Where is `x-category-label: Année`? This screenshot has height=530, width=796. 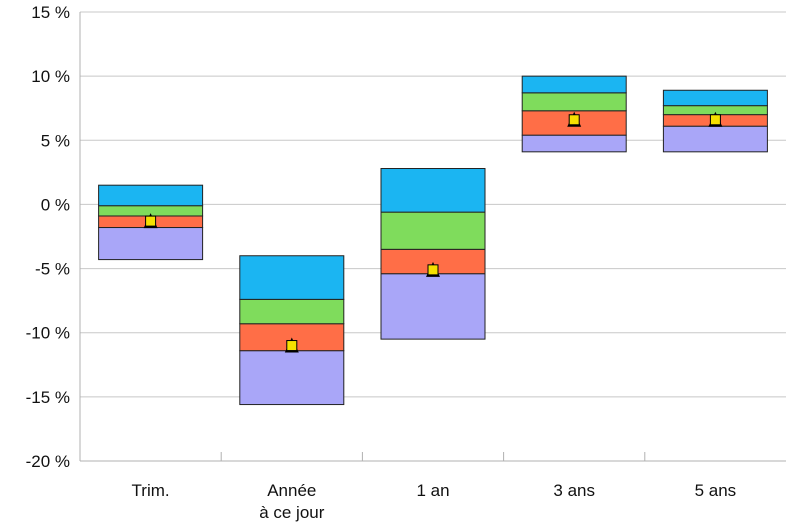
x-category-label: Année is located at coordinates (291, 490).